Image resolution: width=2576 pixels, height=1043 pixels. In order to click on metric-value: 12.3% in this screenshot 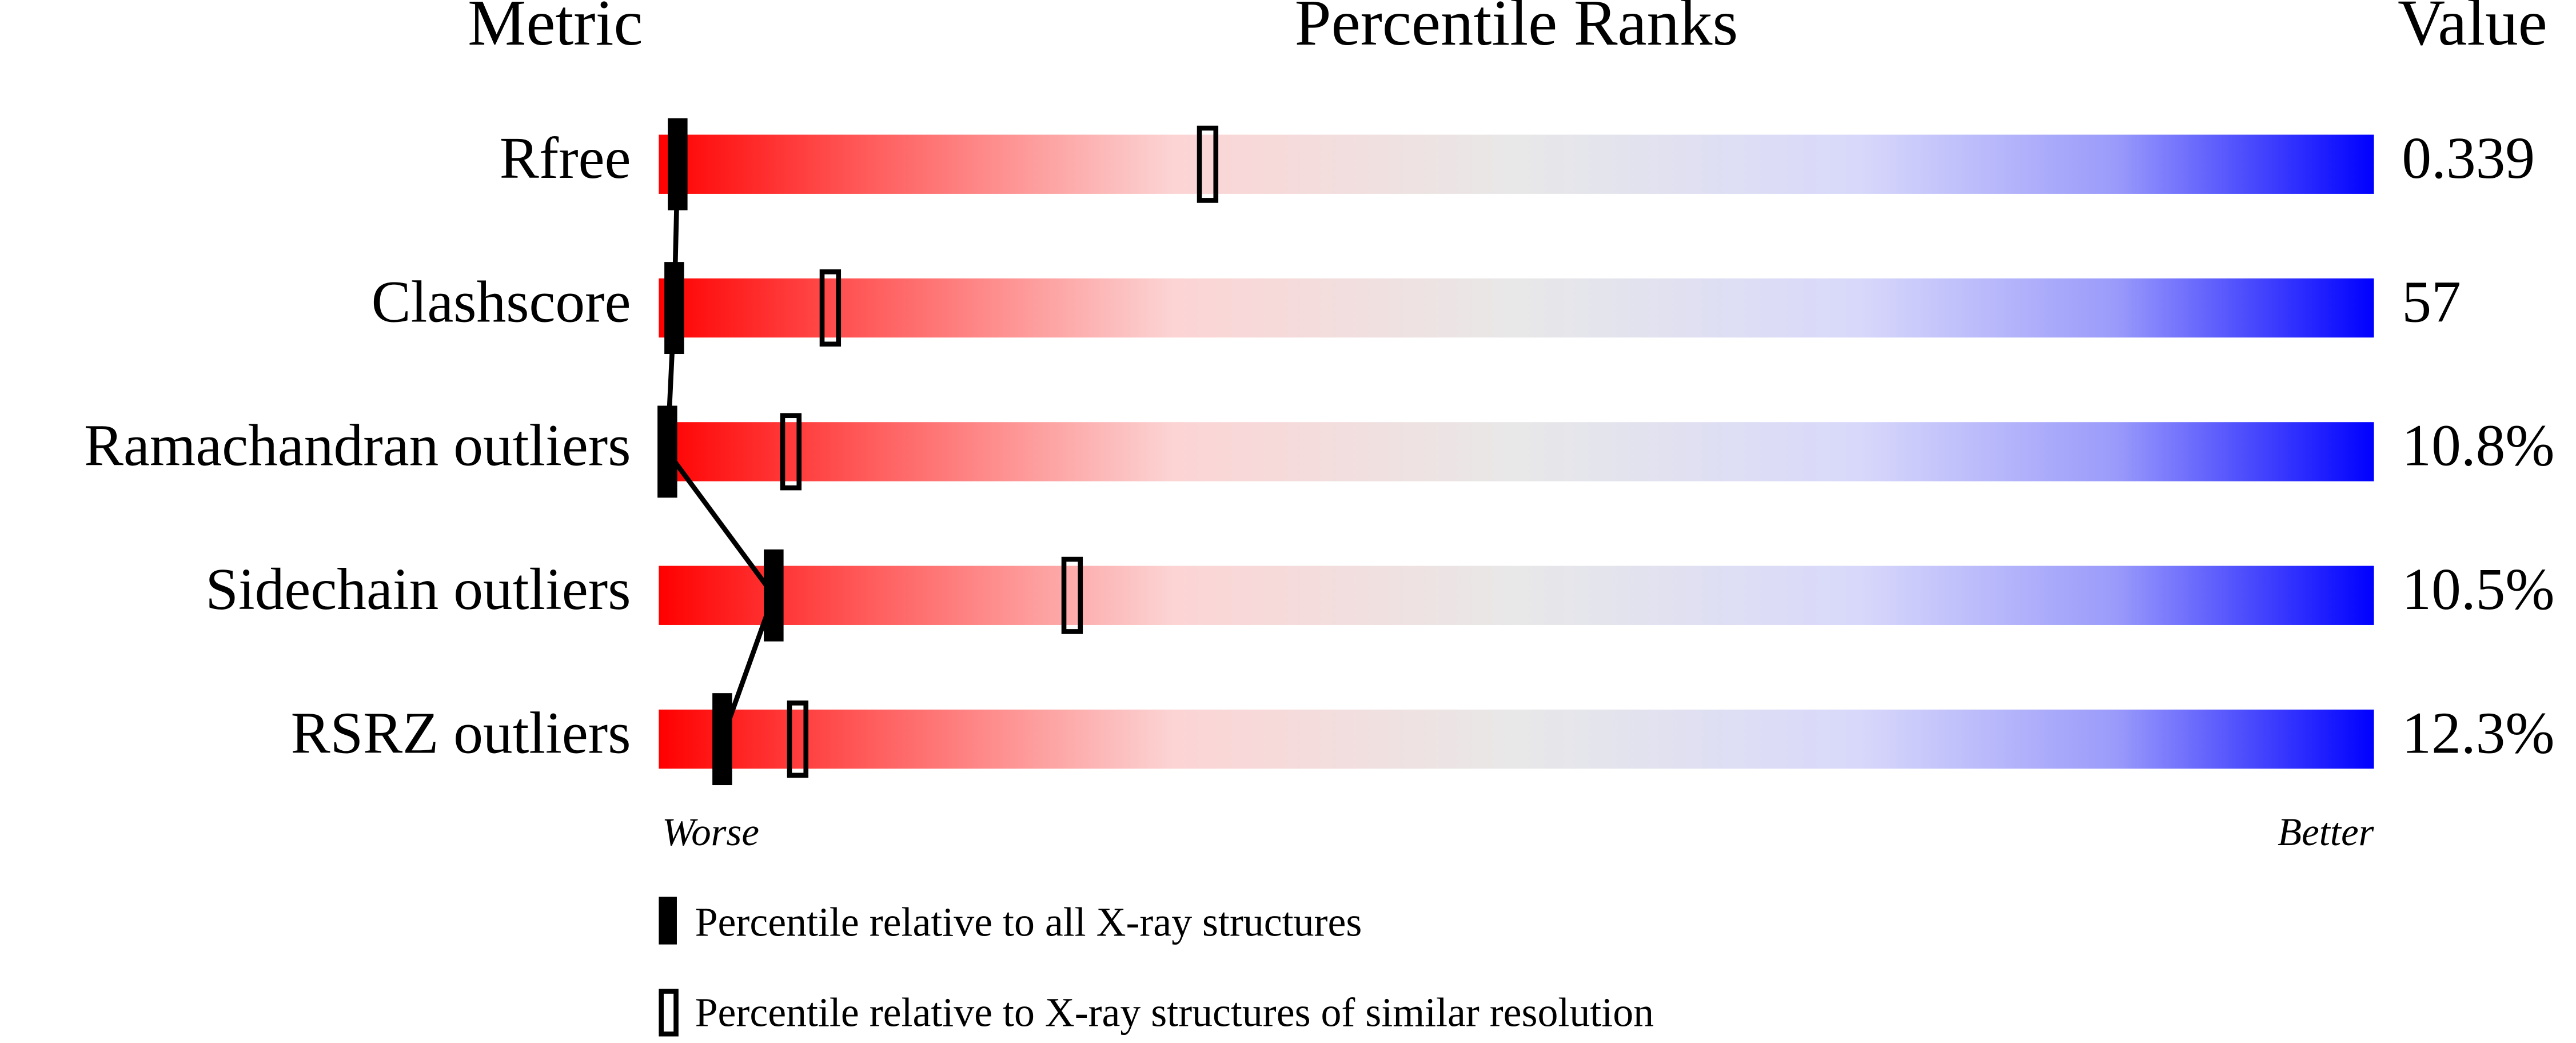, I will do `click(2478, 733)`.